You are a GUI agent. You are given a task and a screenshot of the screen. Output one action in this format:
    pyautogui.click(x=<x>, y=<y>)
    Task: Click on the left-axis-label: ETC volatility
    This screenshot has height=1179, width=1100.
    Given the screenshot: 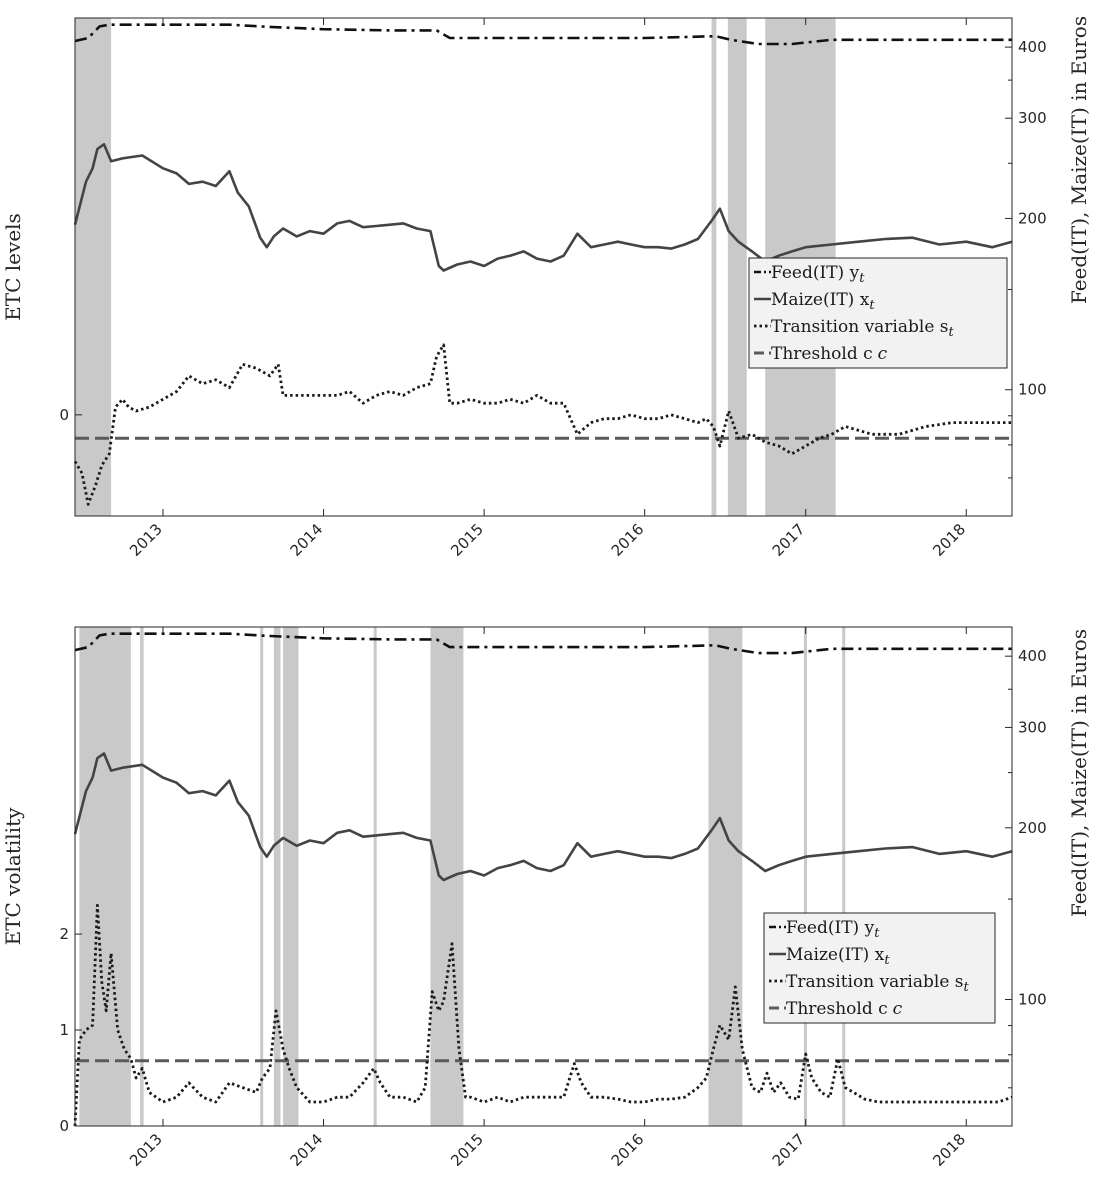 What is the action you would take?
    pyautogui.click(x=13, y=876)
    